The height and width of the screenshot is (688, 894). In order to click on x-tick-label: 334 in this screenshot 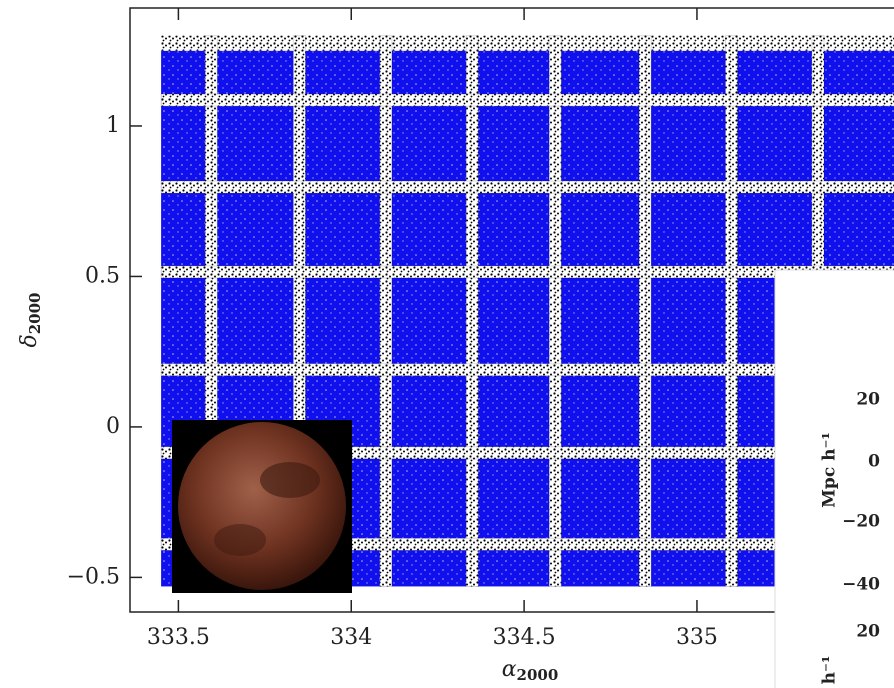, I will do `click(351, 637)`.